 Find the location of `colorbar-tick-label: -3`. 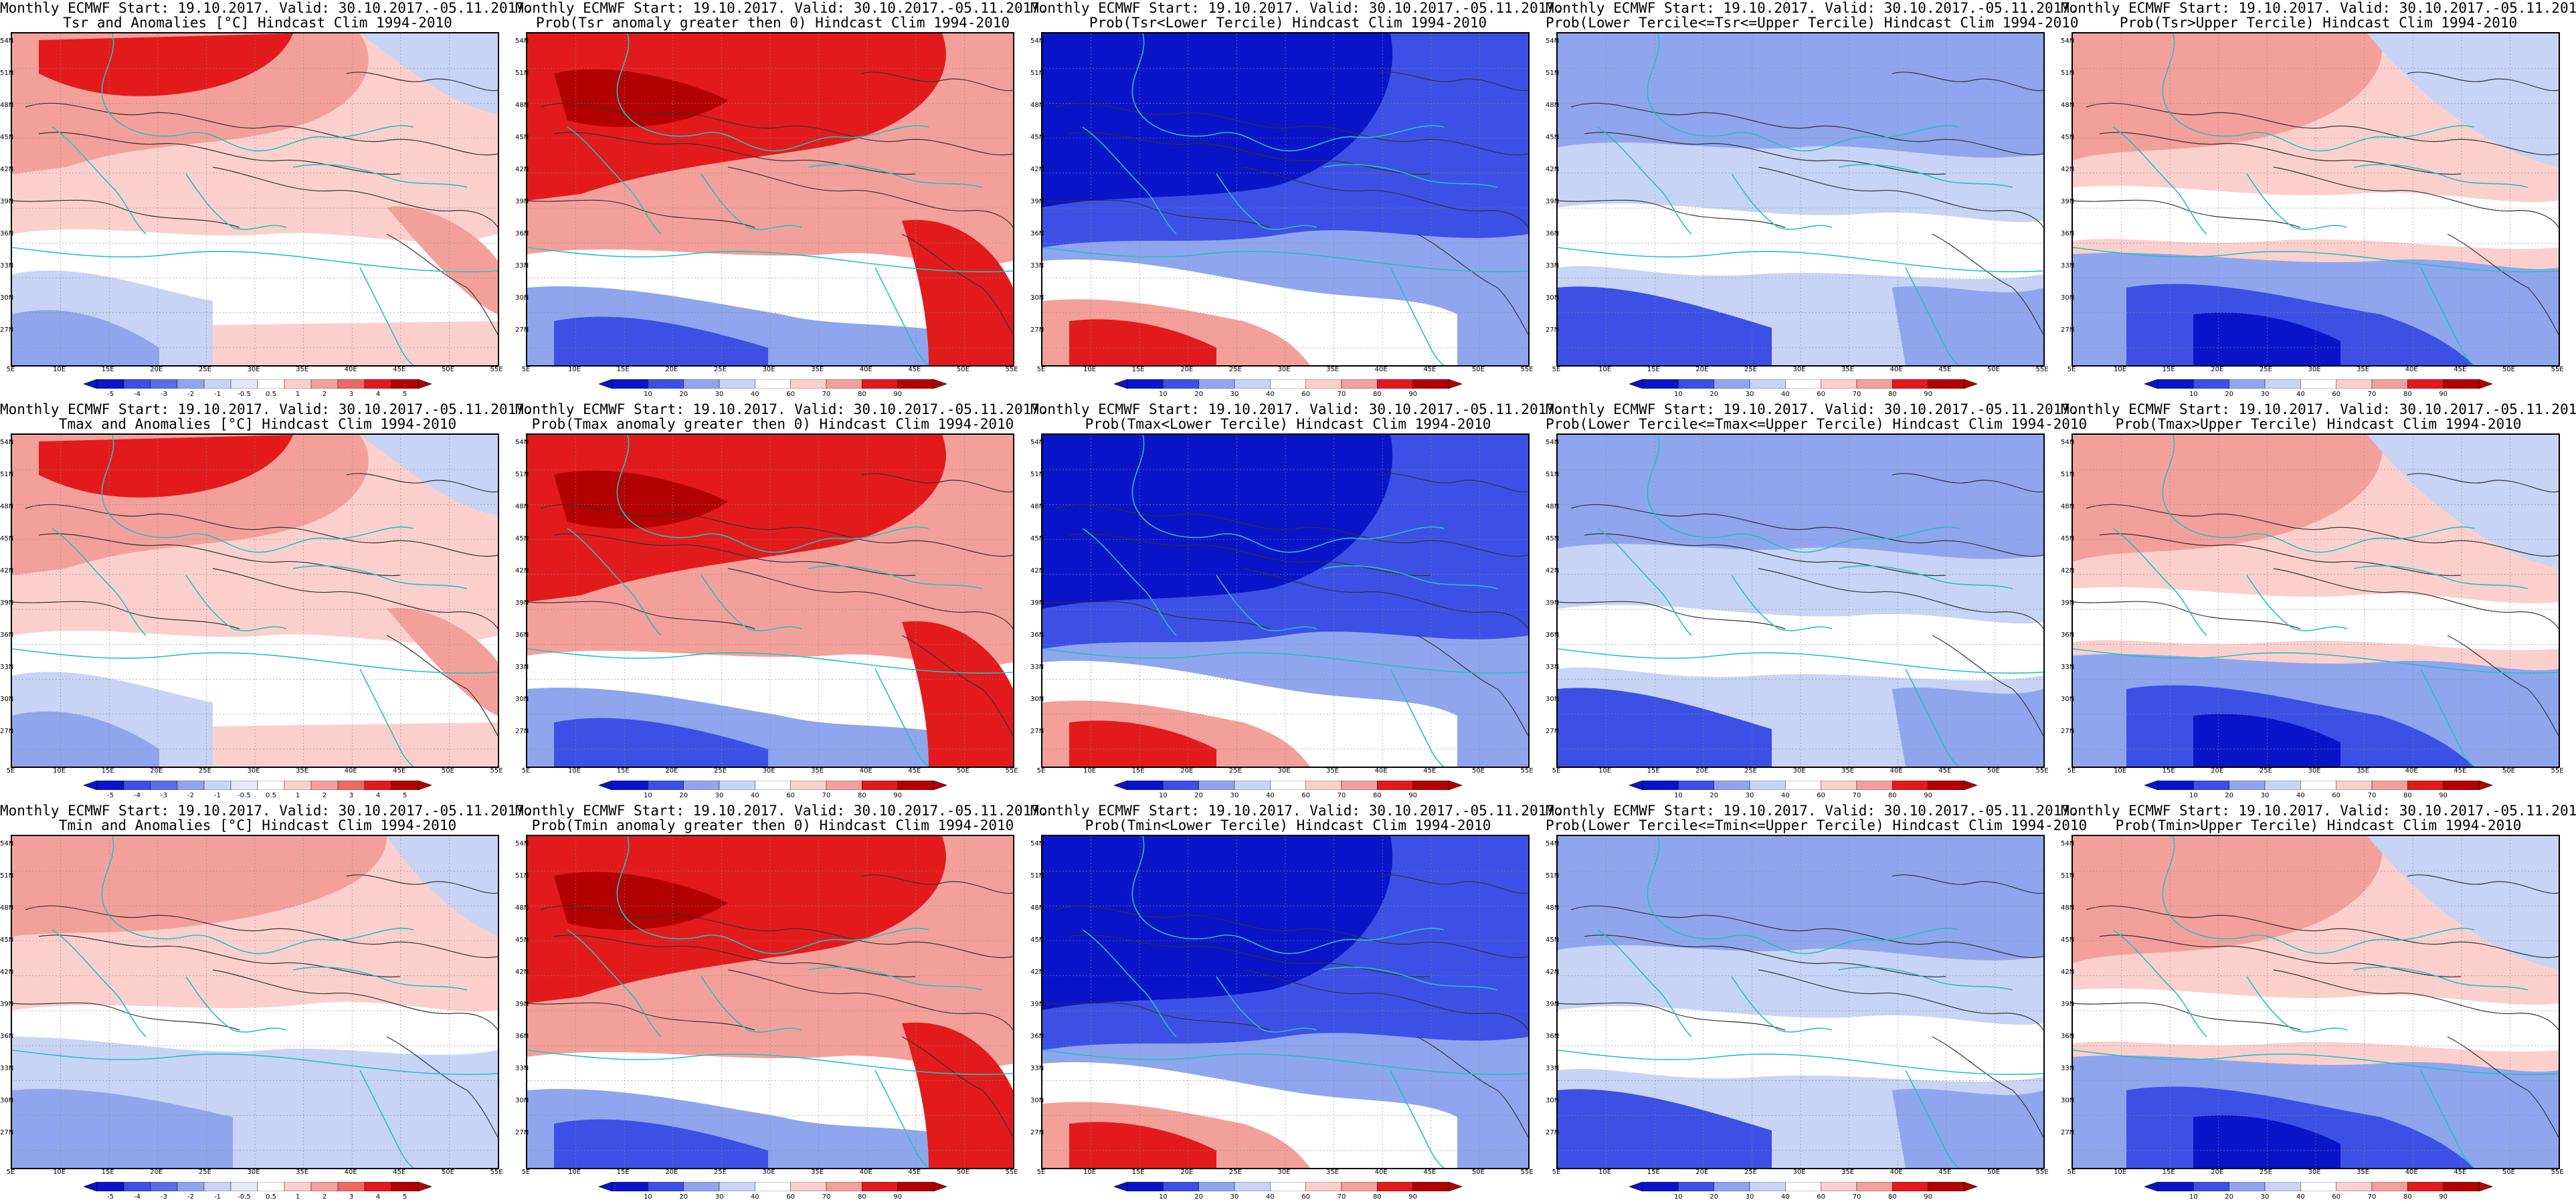

colorbar-tick-label: -3 is located at coordinates (164, 394).